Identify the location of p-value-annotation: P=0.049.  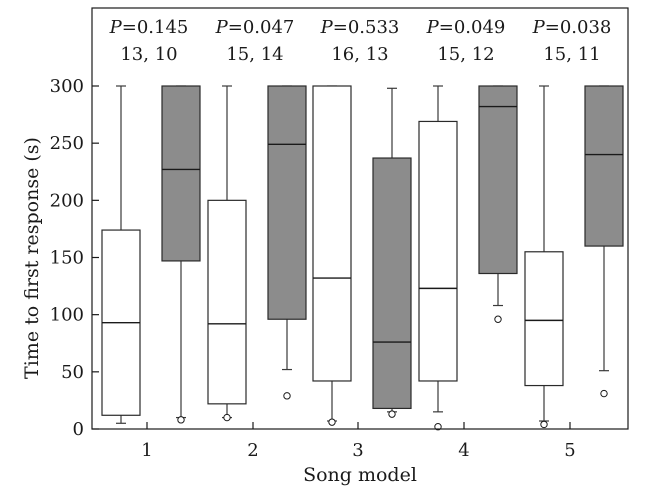
(466, 27).